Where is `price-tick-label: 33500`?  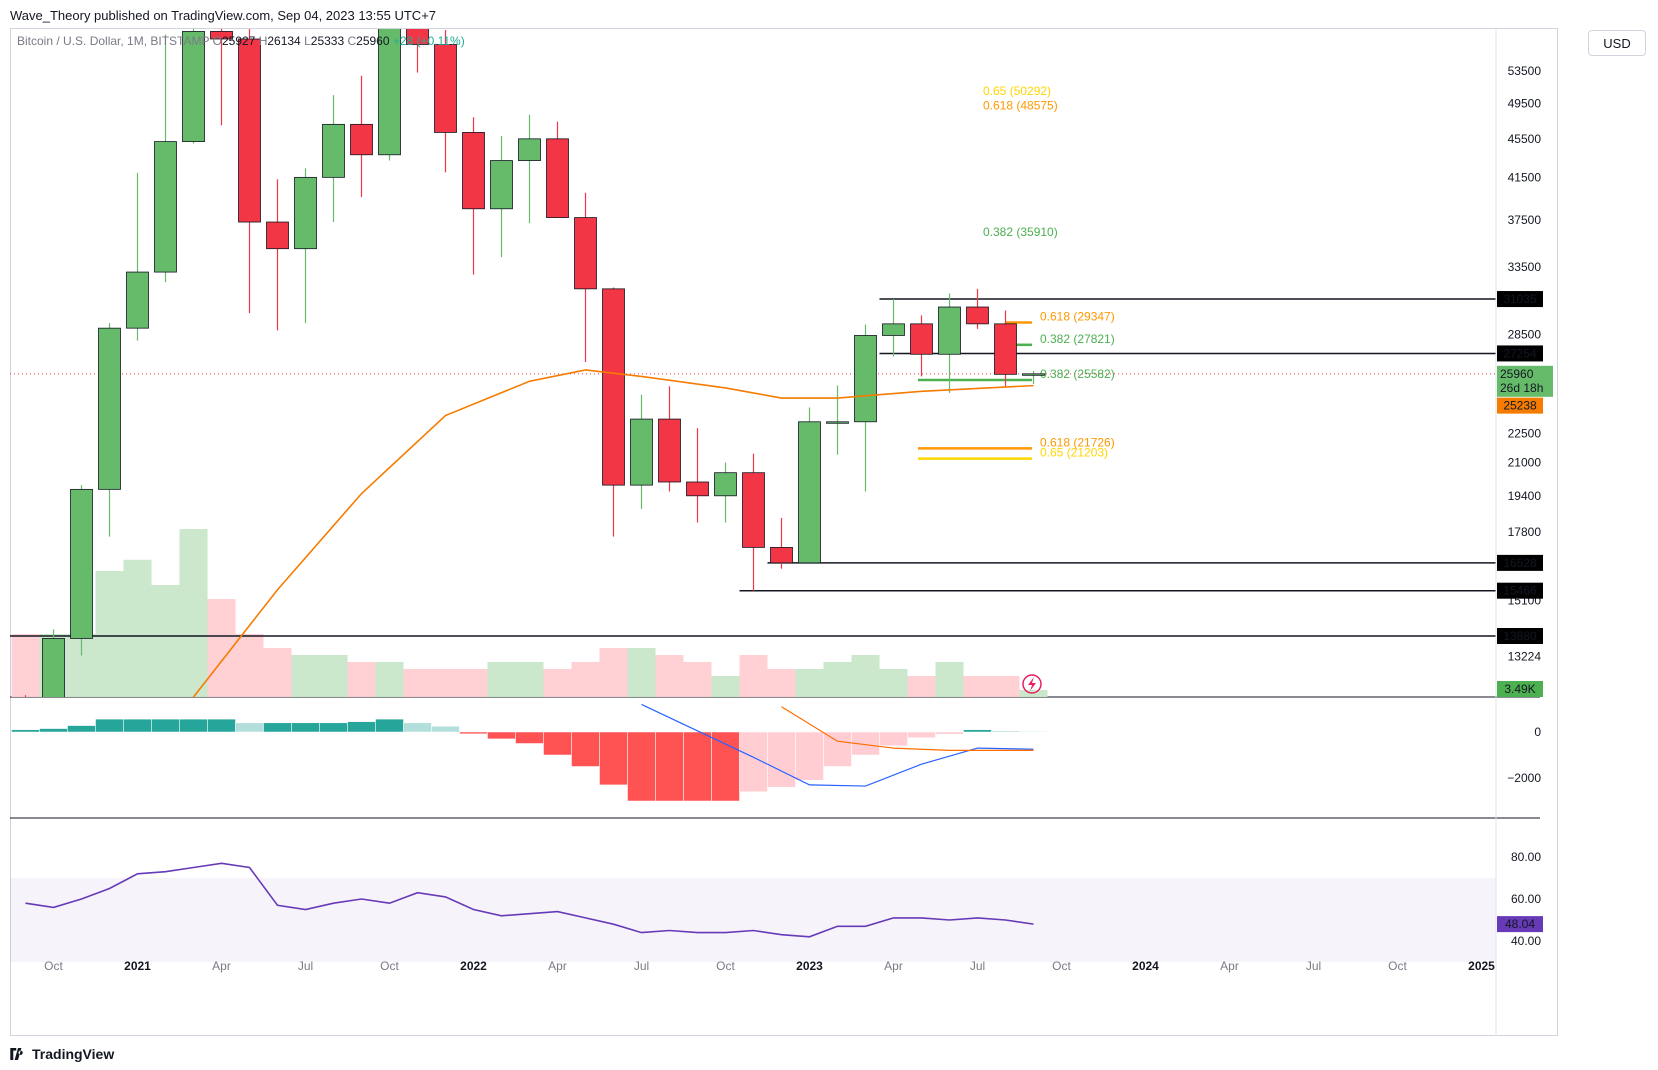 price-tick-label: 33500 is located at coordinates (1525, 267).